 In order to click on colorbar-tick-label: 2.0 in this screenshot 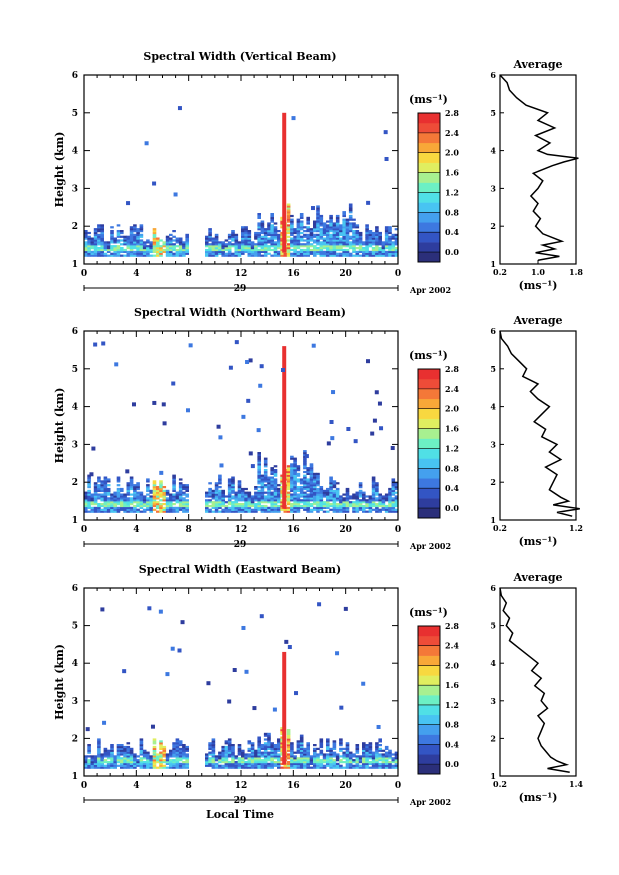, I will do `click(452, 665)`.